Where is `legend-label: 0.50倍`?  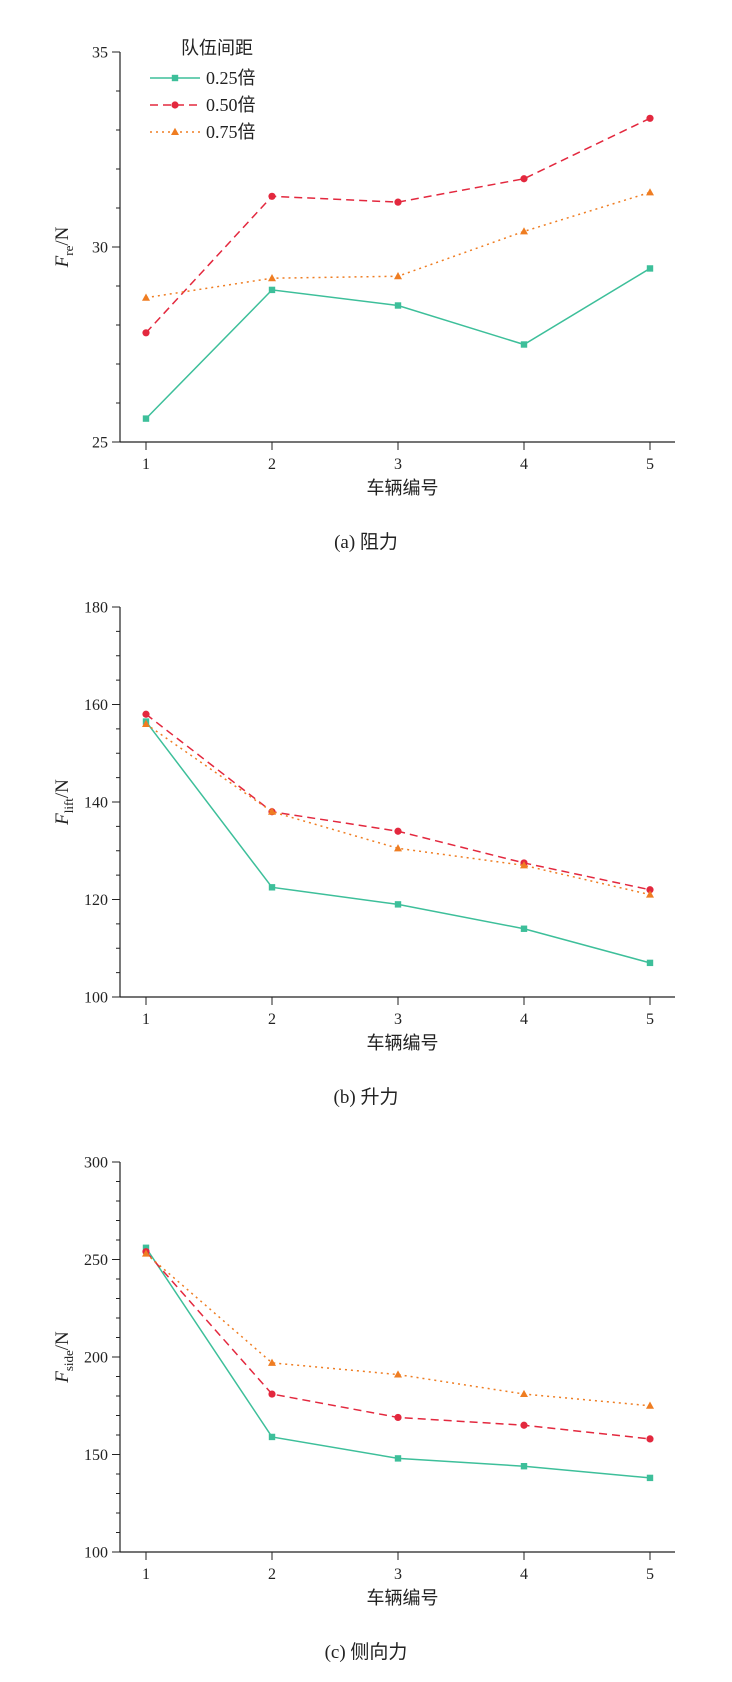 legend-label: 0.50倍 is located at coordinates (231, 105).